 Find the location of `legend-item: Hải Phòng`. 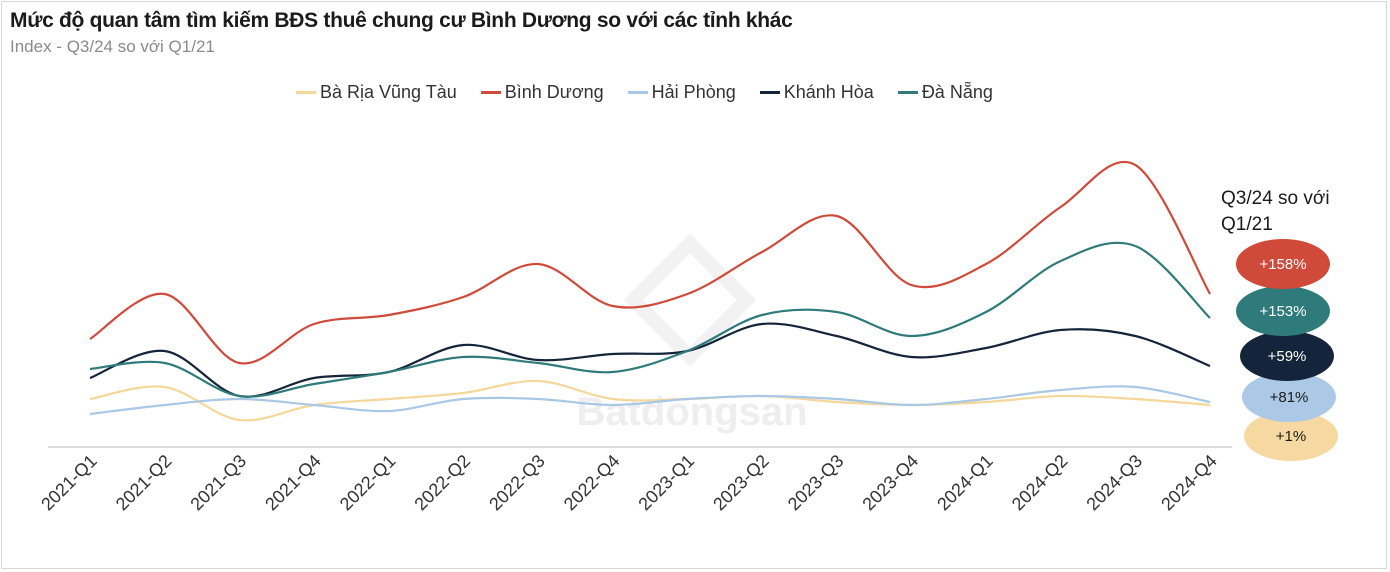

legend-item: Hải Phòng is located at coordinates (681, 92).